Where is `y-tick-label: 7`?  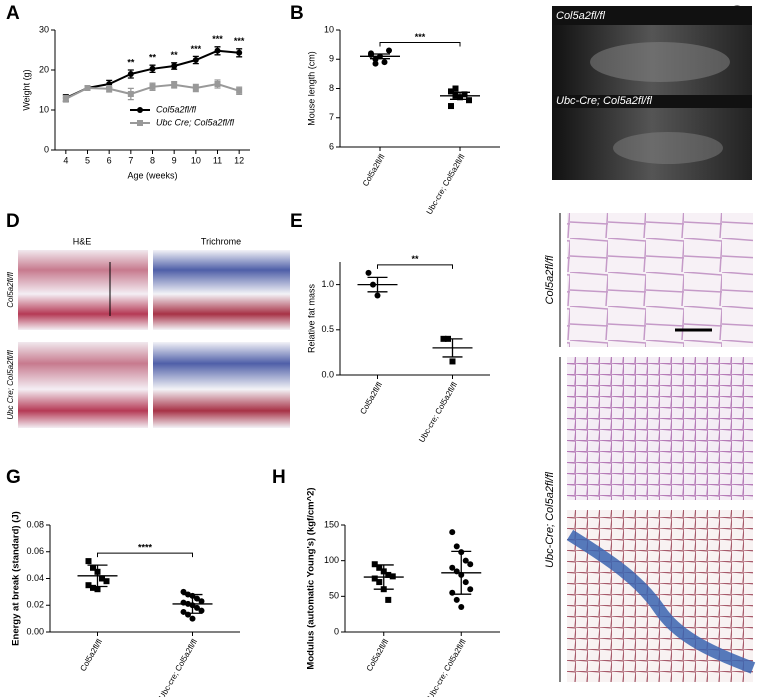
y-tick-label: 7 is located at coordinates (331, 117).